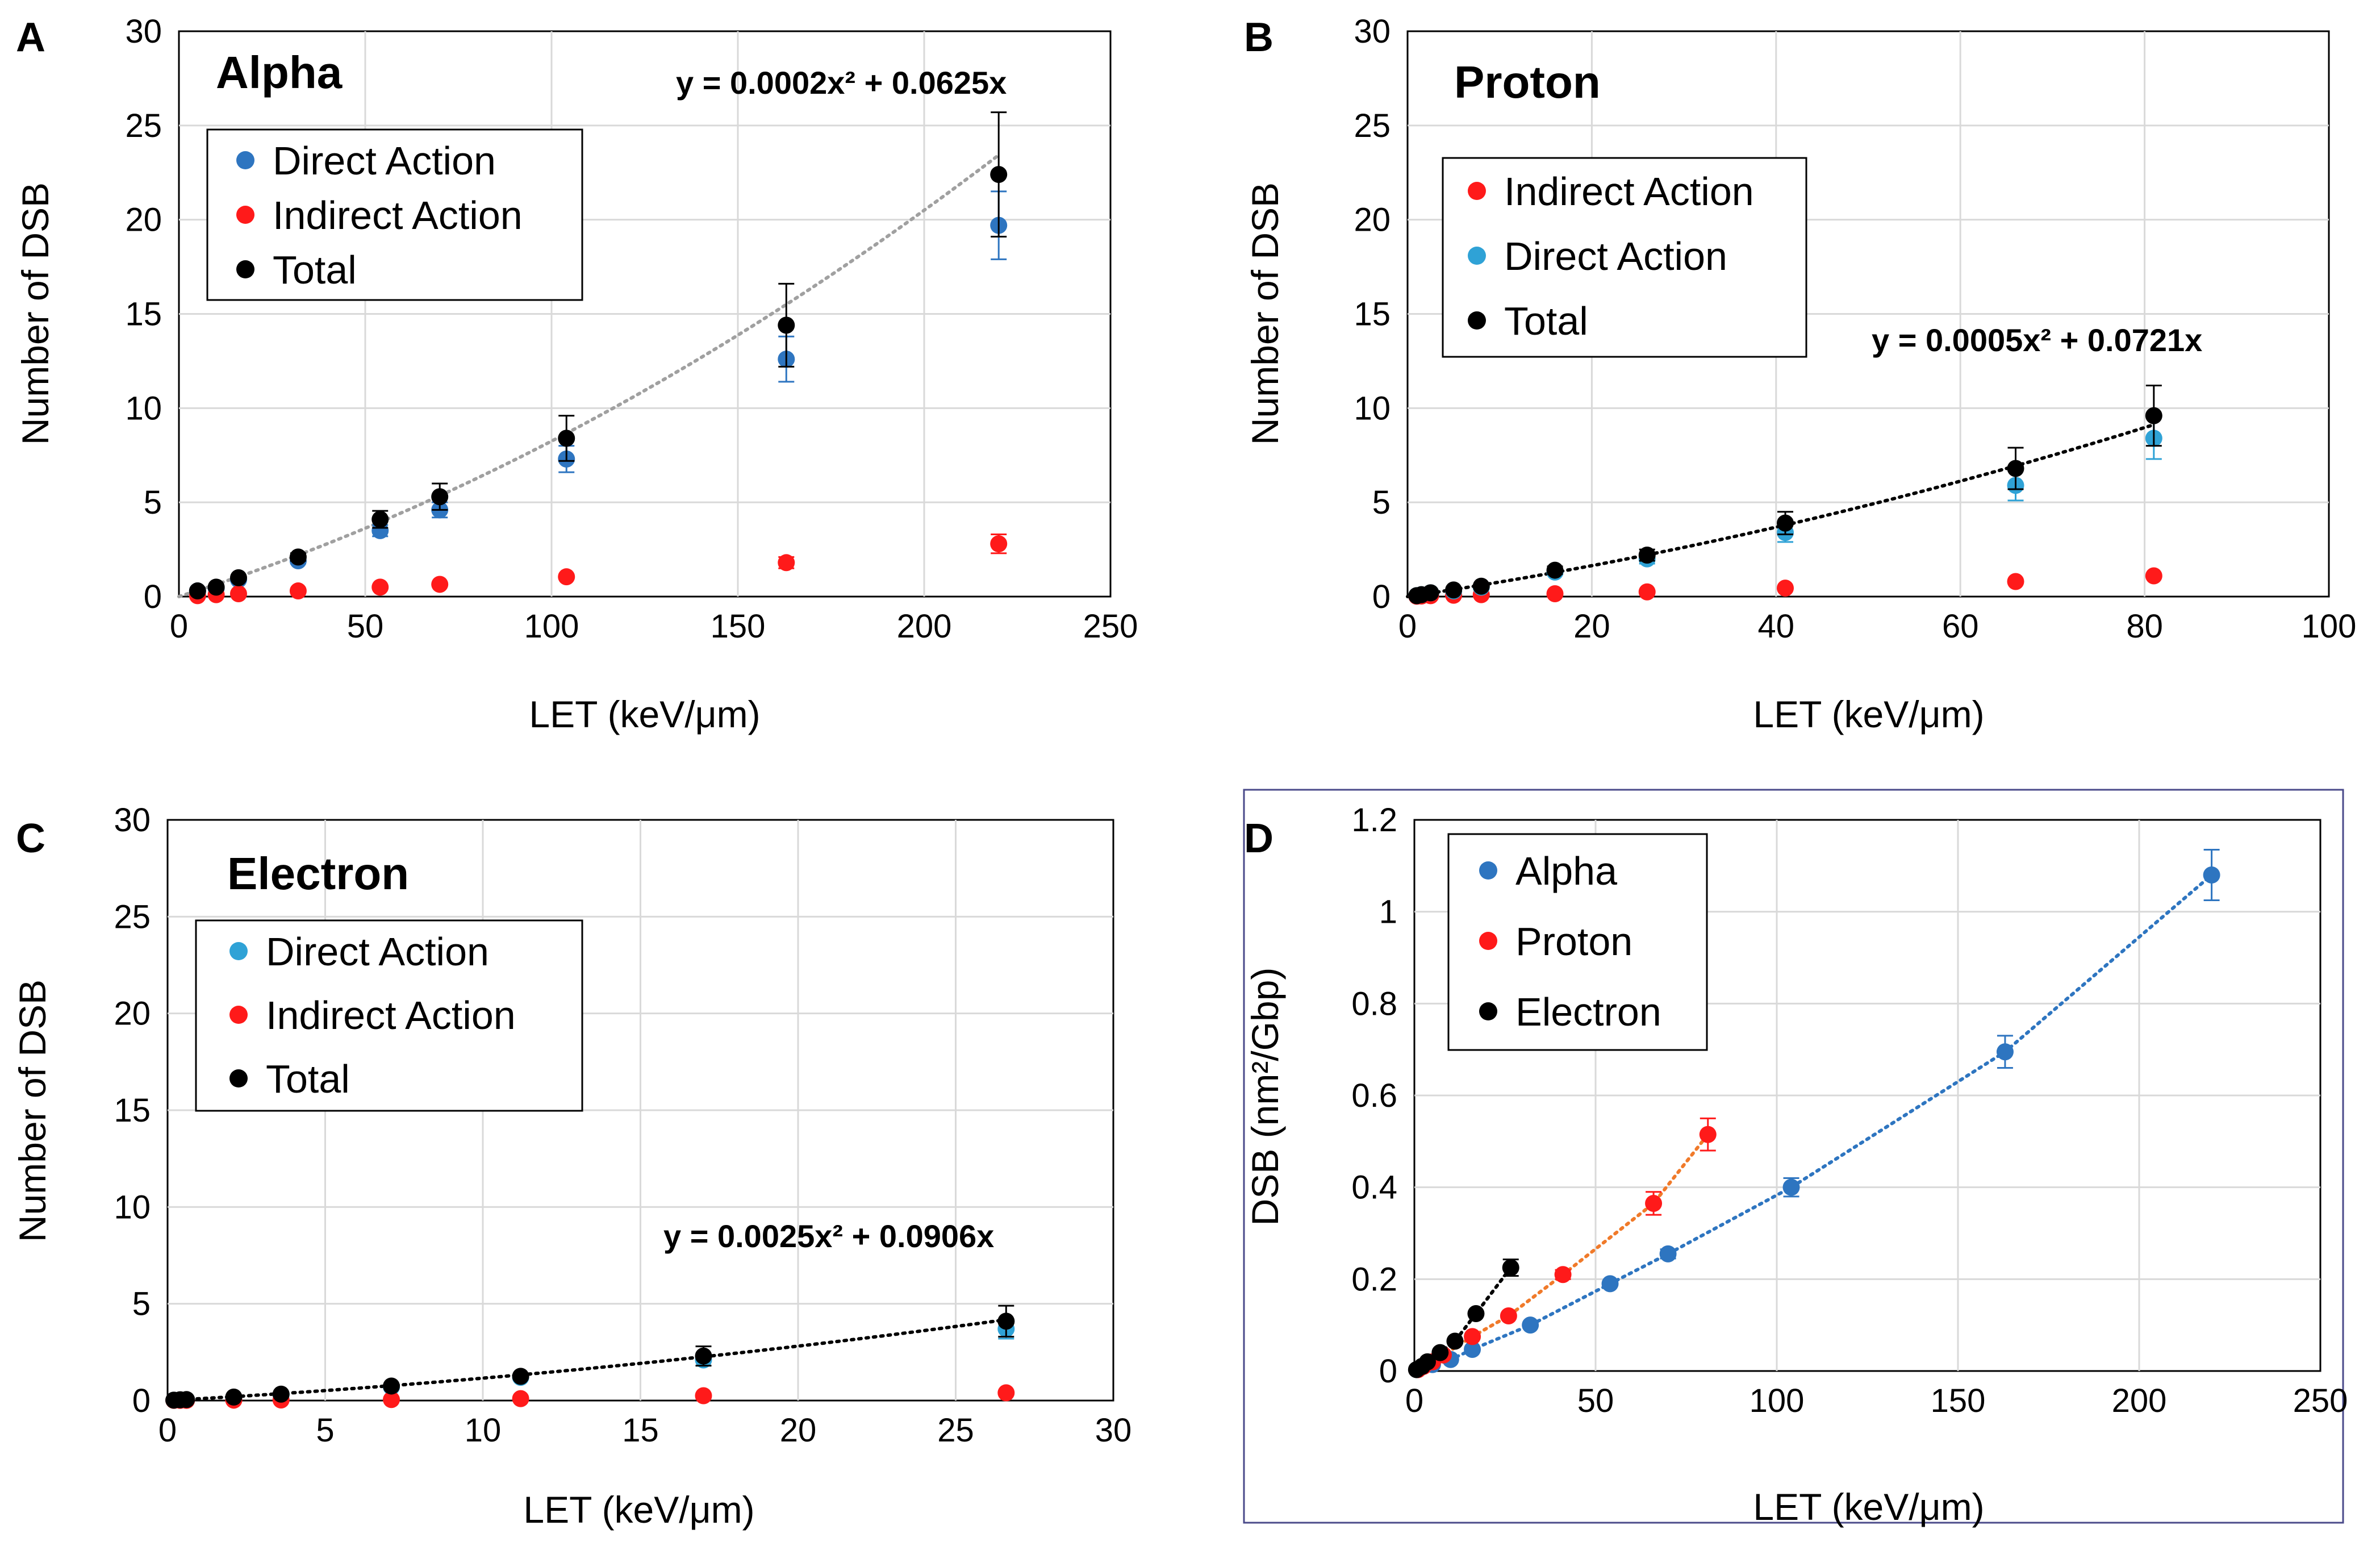 The height and width of the screenshot is (1546, 2380). Describe the element at coordinates (2037, 340) in the screenshot. I see `fit-equation-b: y = 0.0005x² + 0.0721x` at that location.